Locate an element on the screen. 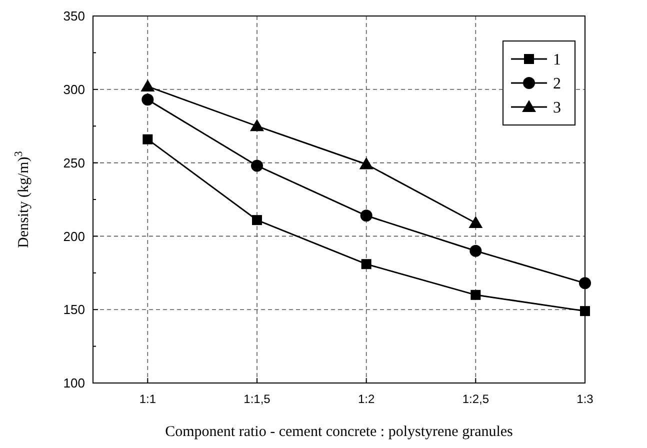 Image resolution: width=647 pixels, height=448 pixels. x-tick-label: 1:2,5 is located at coordinates (476, 399).